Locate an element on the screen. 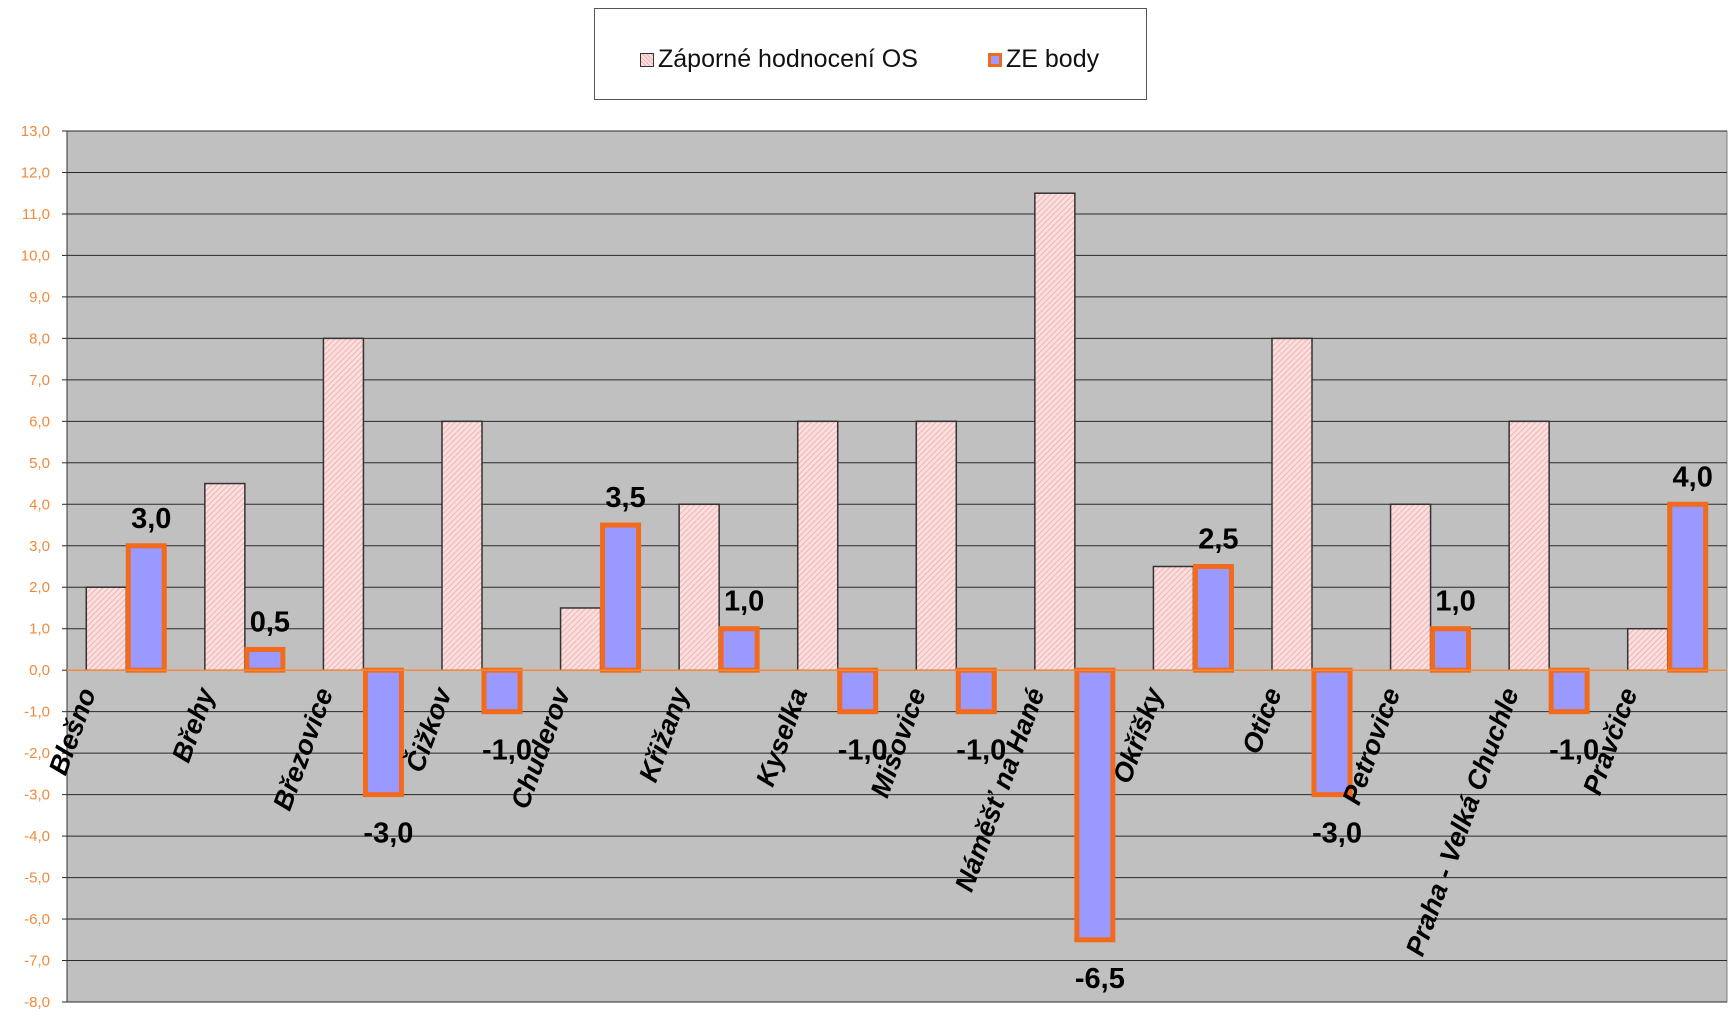  y-tick-label: 9,0 is located at coordinates (39, 297).